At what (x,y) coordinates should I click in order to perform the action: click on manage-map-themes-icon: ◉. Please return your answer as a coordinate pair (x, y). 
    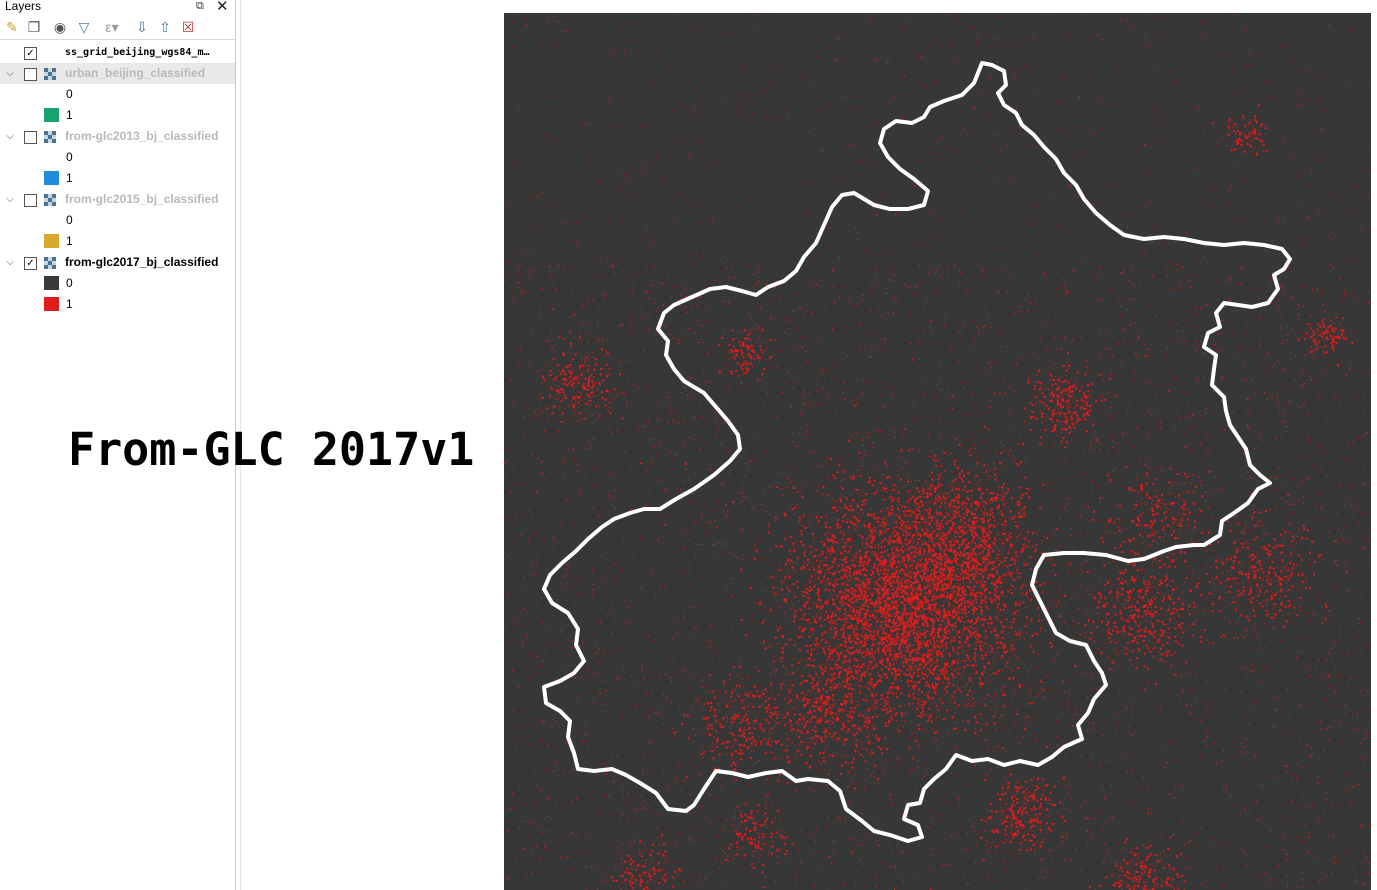
    Looking at the image, I should click on (60, 27).